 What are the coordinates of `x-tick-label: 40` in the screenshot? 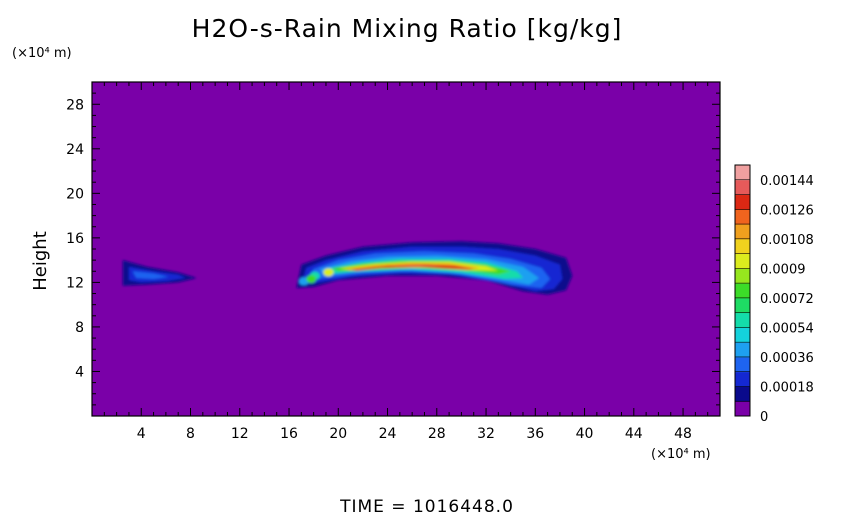 It's located at (585, 434).